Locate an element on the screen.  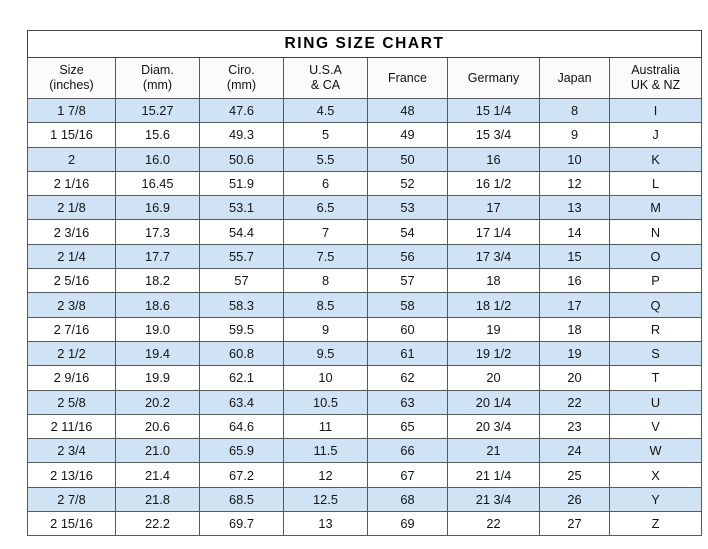
cell-r3-c3: 6 is located at coordinates (325, 183).